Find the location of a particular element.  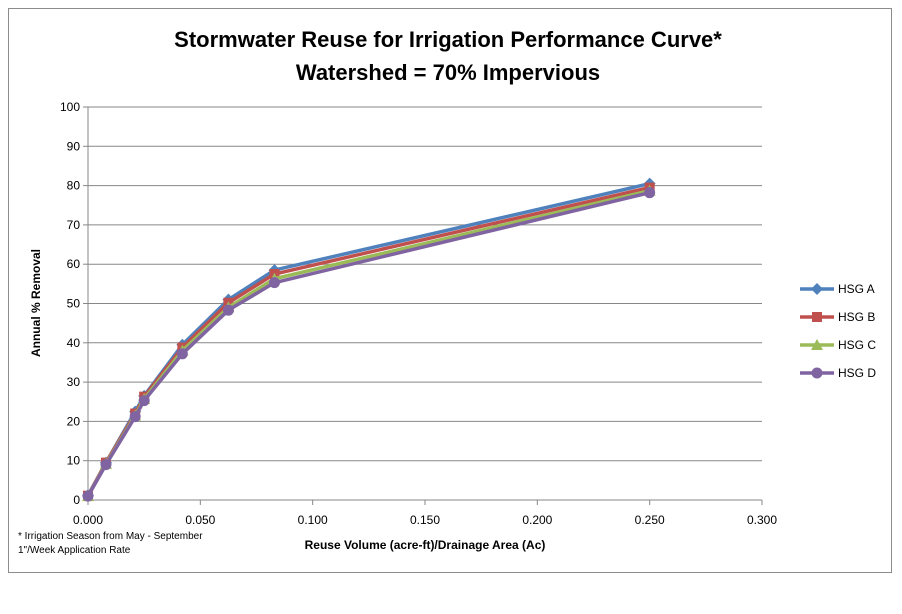

legend-label-hsg-d: HSG D is located at coordinates (857, 373).